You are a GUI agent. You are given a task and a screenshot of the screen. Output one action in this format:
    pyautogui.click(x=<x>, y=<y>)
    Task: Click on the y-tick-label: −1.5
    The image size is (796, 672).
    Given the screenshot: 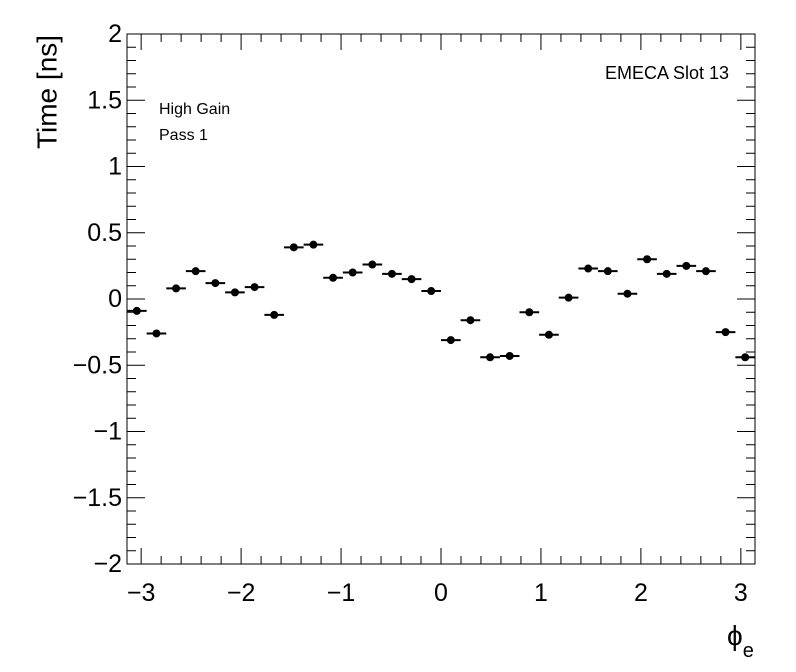 What is the action you would take?
    pyautogui.click(x=97, y=498)
    